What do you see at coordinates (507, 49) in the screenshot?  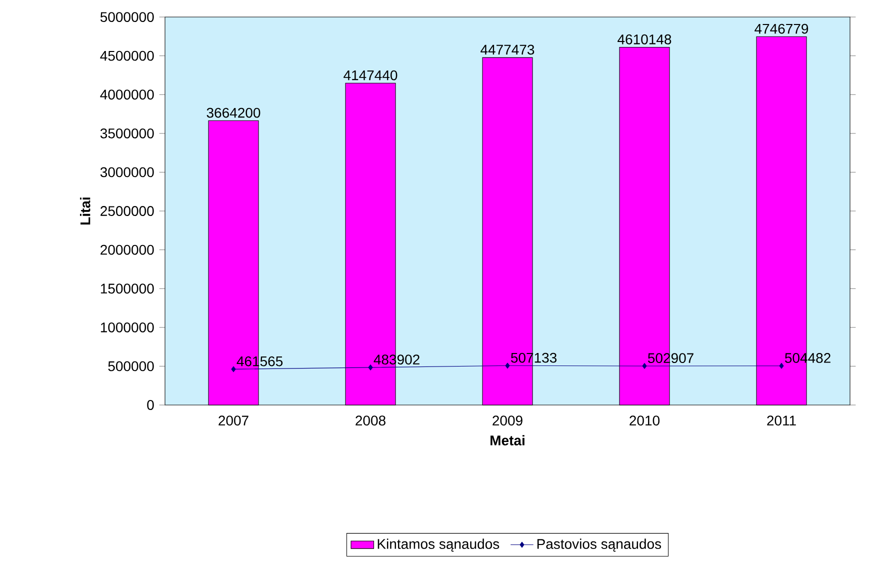 I see `data-label: 4477473` at bounding box center [507, 49].